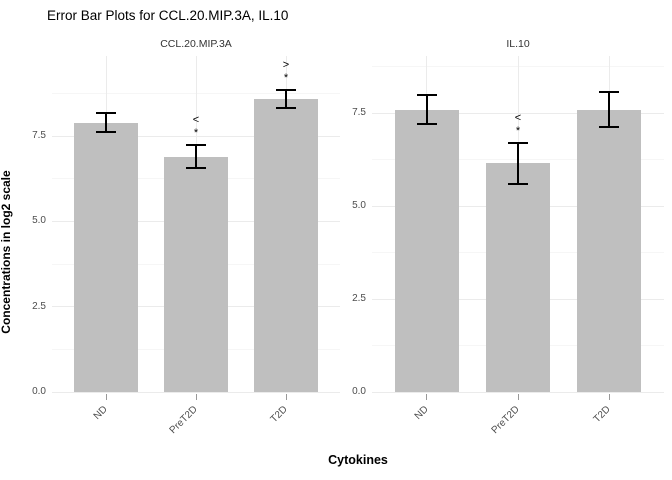  What do you see at coordinates (196, 44) in the screenshot?
I see `panel-title: CCL.20.MIP.3A` at bounding box center [196, 44].